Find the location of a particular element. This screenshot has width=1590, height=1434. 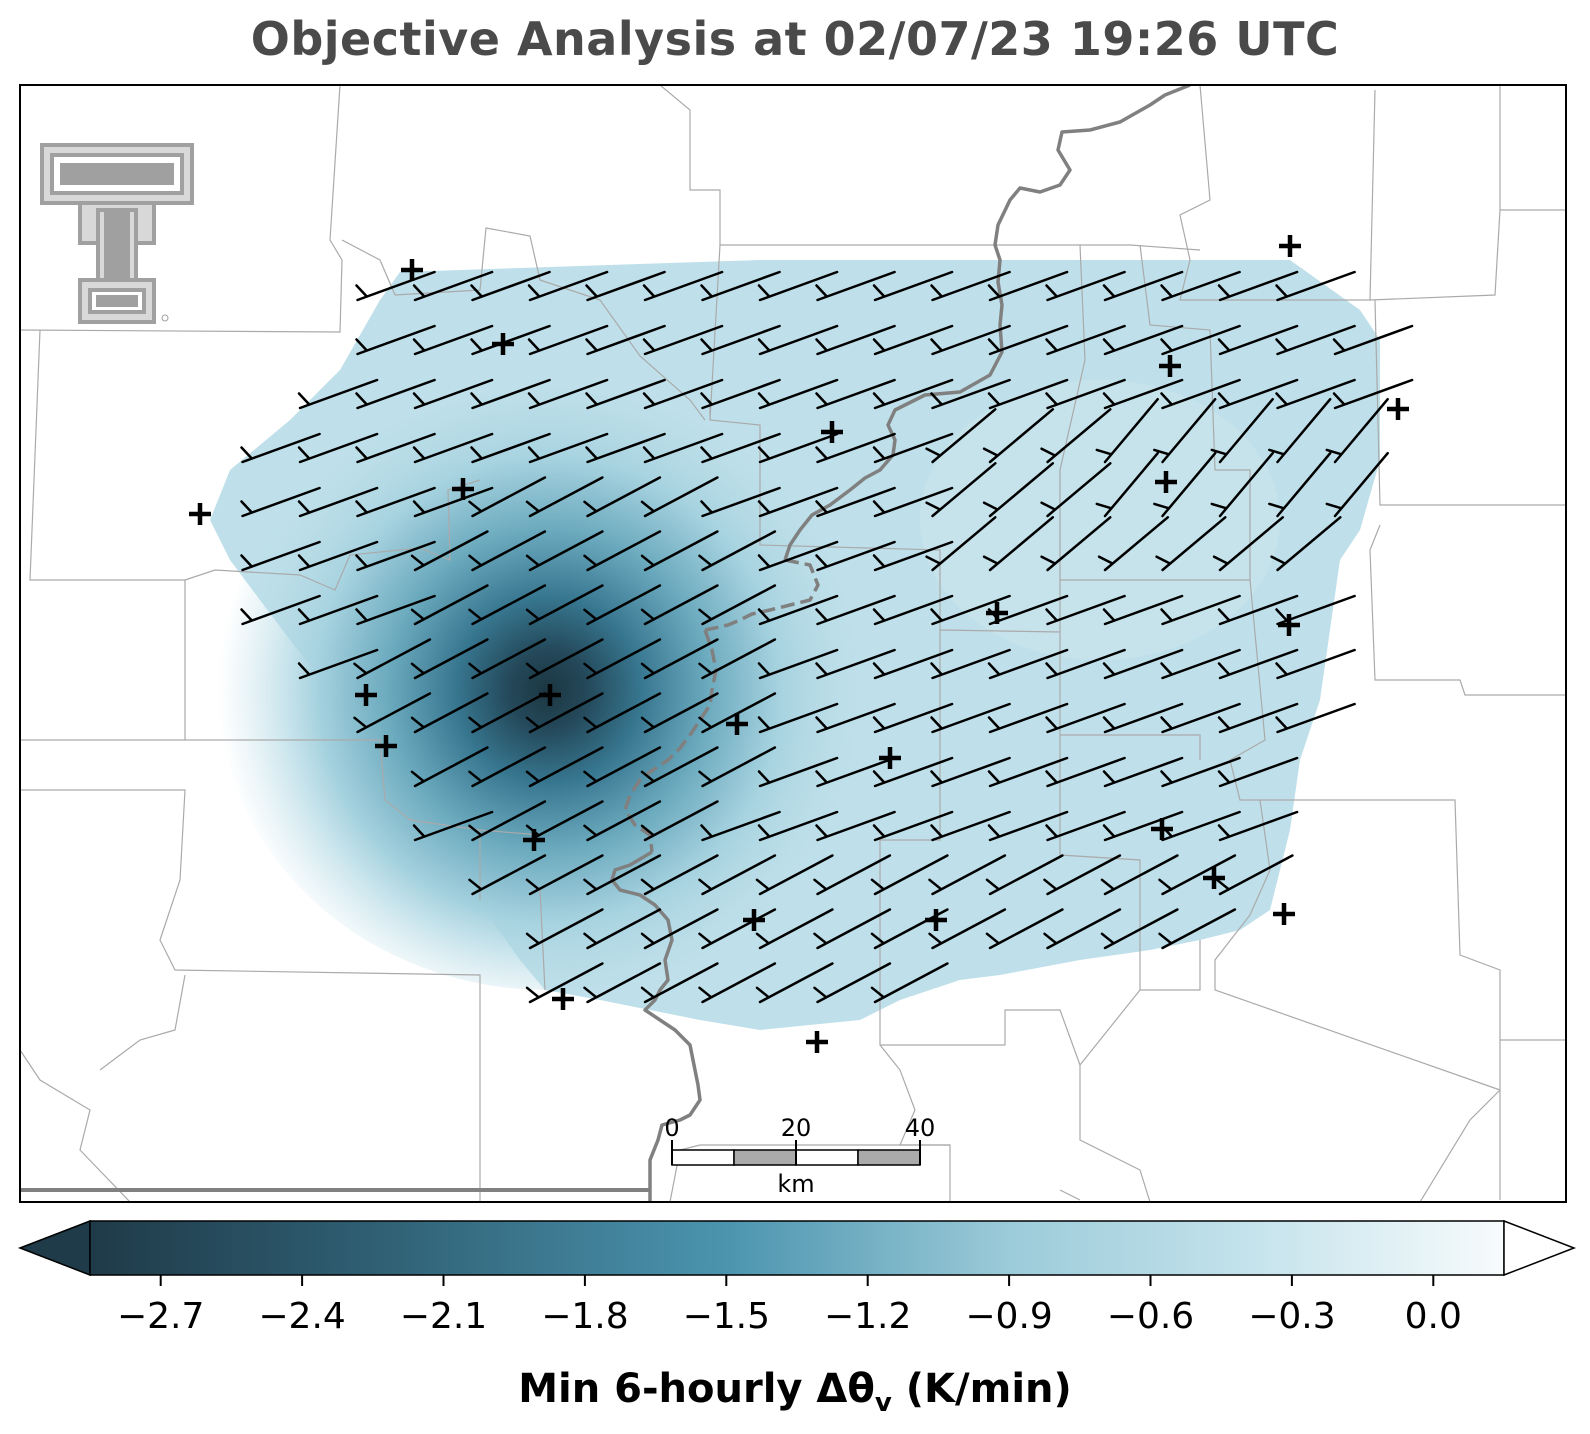

colorbar-tick-label: −0.6 is located at coordinates (1150, 1316).